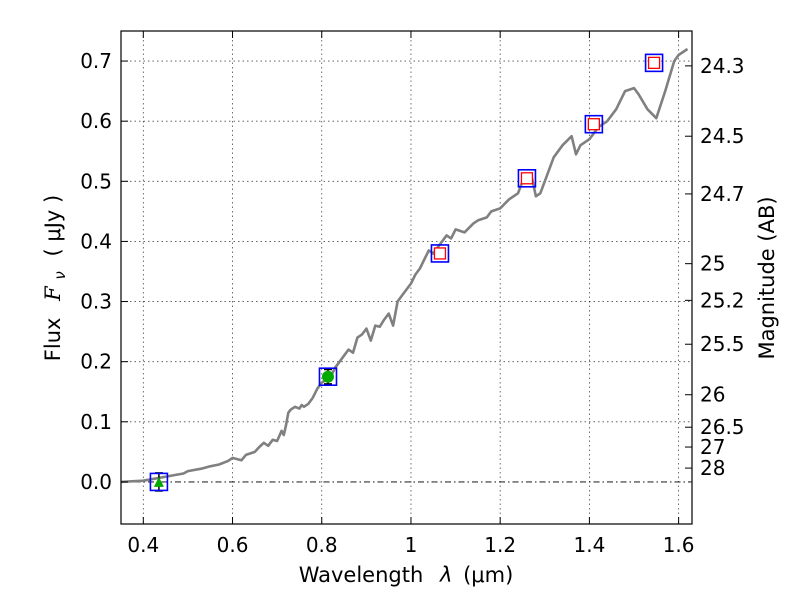 The image size is (800, 604). What do you see at coordinates (96, 181) in the screenshot?
I see `y-tick-label: 0.5` at bounding box center [96, 181].